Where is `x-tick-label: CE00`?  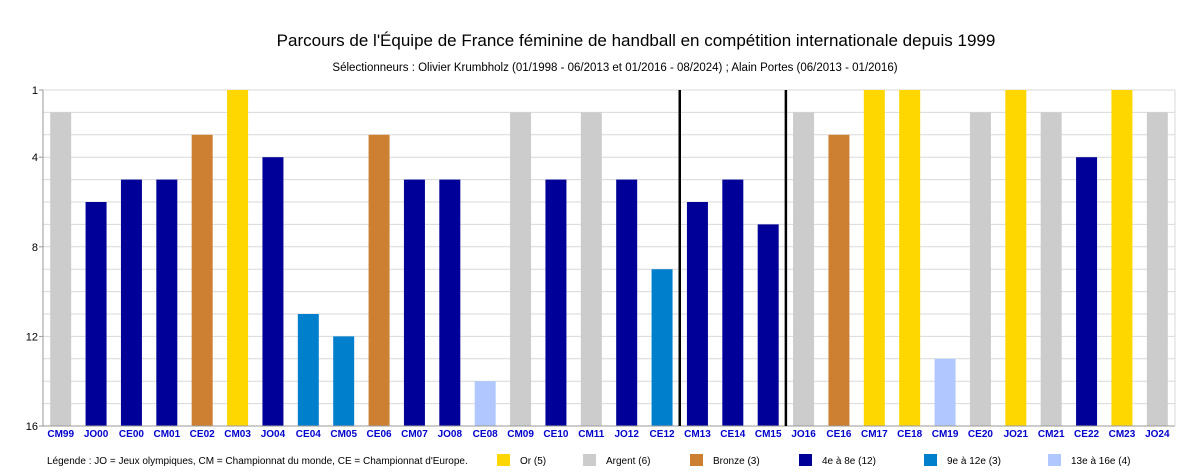
x-tick-label: CE00 is located at coordinates (131, 434).